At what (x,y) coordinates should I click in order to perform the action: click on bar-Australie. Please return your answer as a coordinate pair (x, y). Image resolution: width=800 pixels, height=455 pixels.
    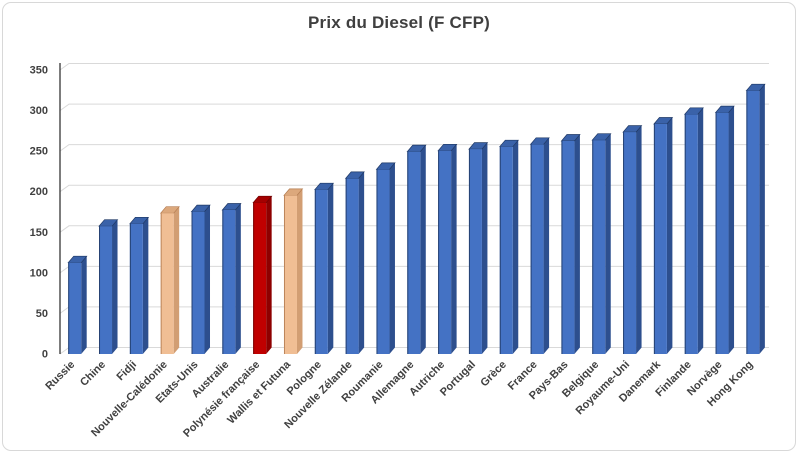
    Looking at the image, I should click on (231, 278).